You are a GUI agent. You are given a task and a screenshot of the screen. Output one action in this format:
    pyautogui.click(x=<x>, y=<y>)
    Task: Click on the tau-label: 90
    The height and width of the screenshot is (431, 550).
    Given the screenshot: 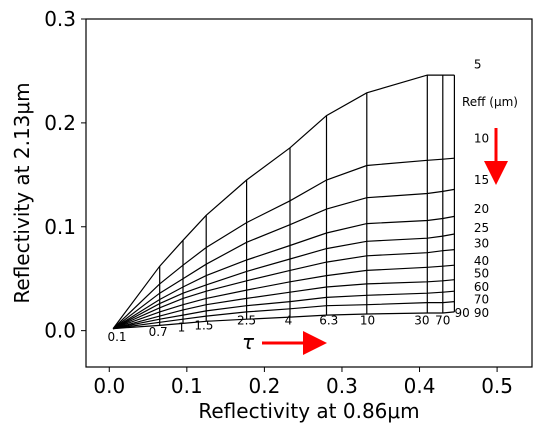 What is the action you would take?
    pyautogui.click(x=462, y=313)
    